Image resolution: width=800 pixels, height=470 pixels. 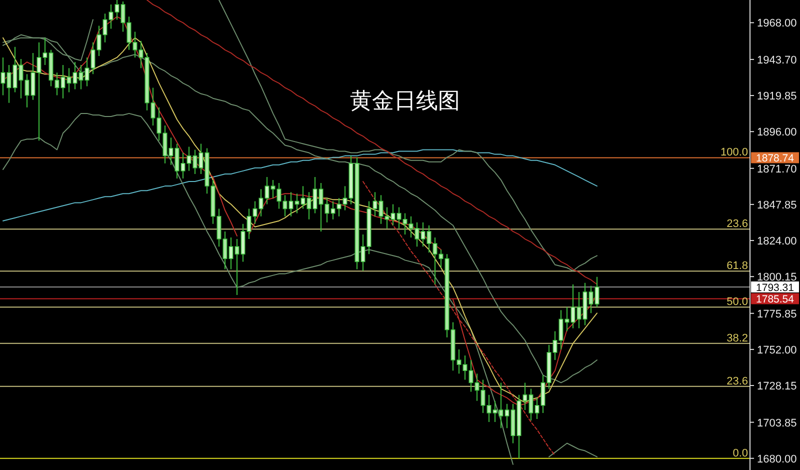 I want to click on y-tick-label: 1871.70, so click(x=777, y=169).